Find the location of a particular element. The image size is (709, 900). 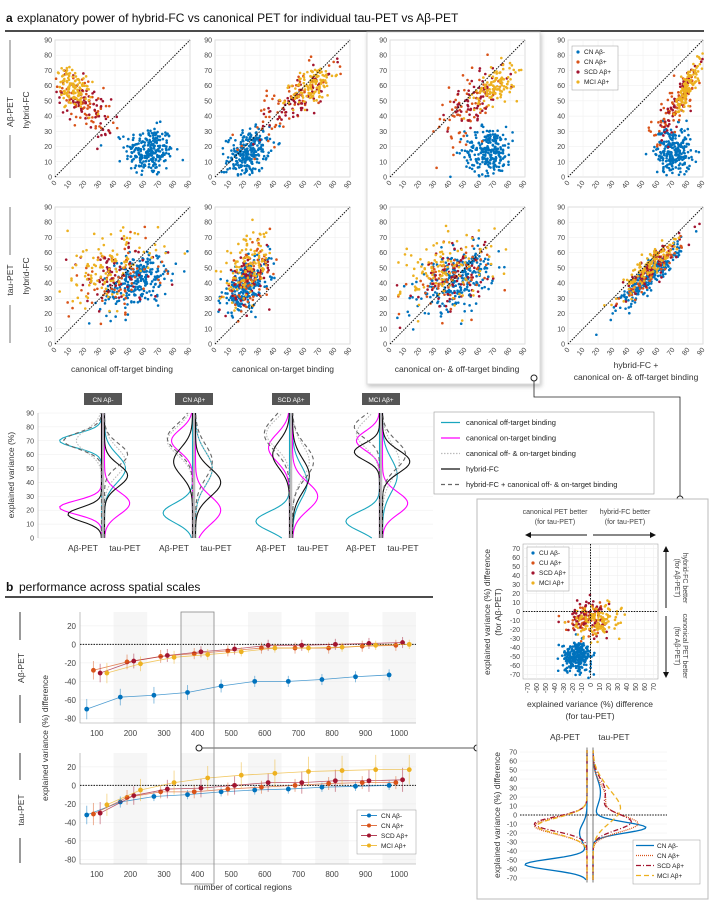

legend-label: CN Aβ- is located at coordinates (594, 52).